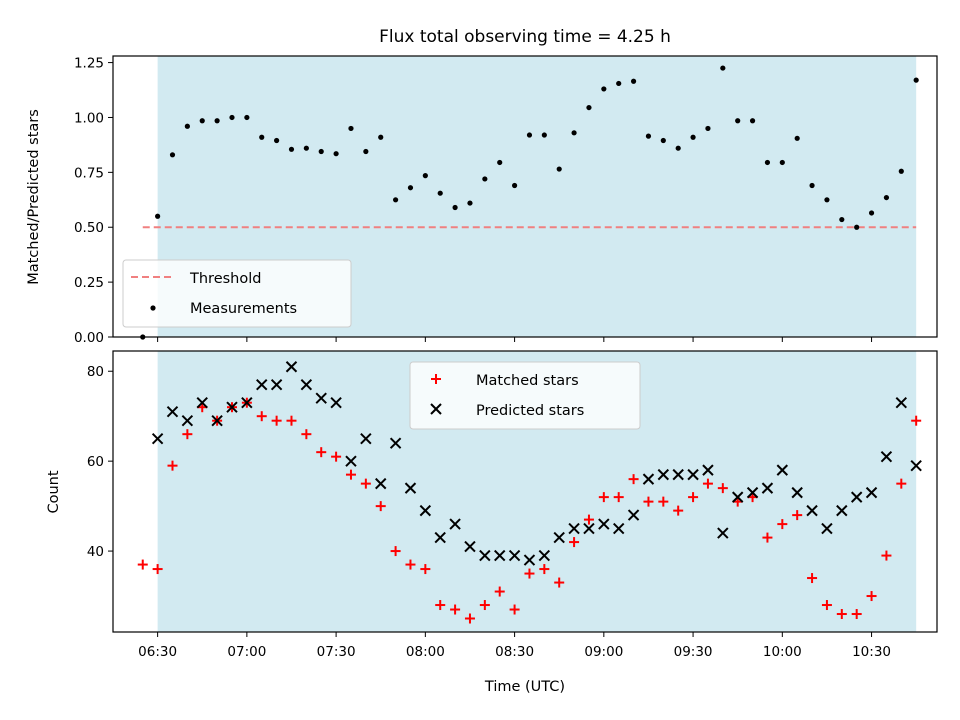 The image size is (960, 720). I want to click on y-tick-label: 80, so click(95, 372).